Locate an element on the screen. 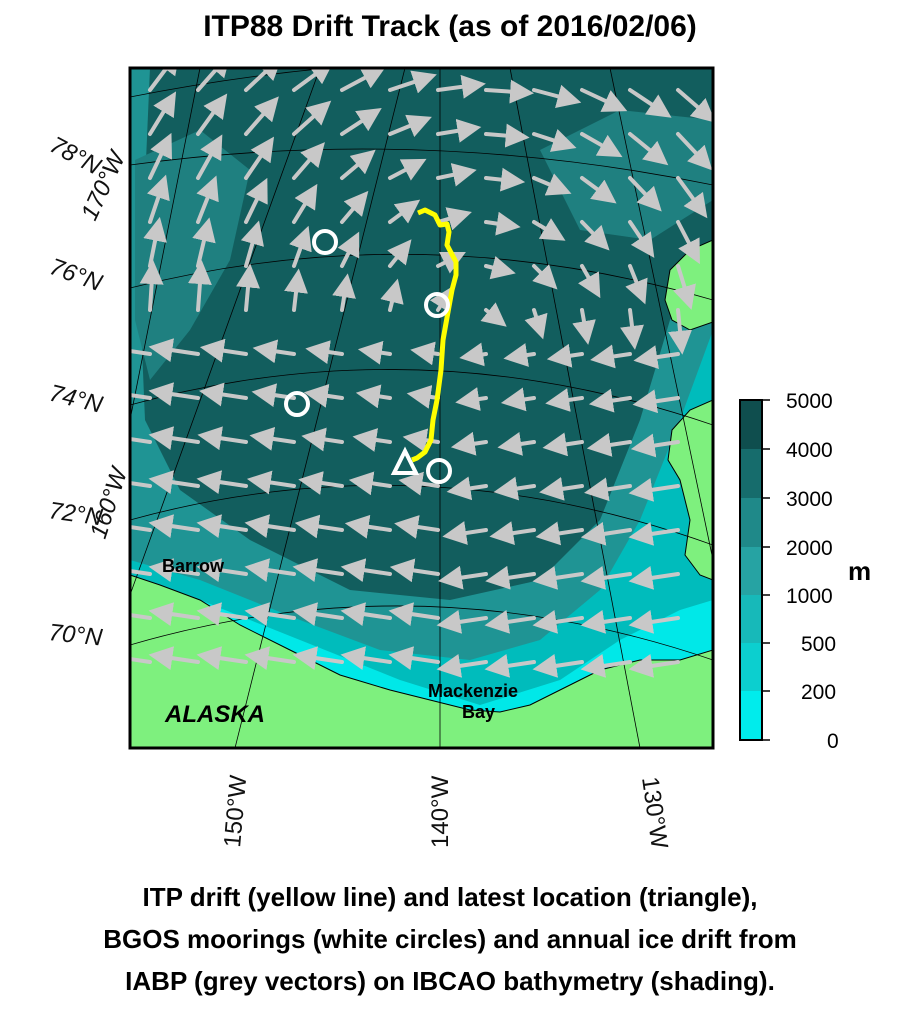 Image resolution: width=900 pixels, height=1010 pixels. parallel-80n is located at coordinates (421, 83).